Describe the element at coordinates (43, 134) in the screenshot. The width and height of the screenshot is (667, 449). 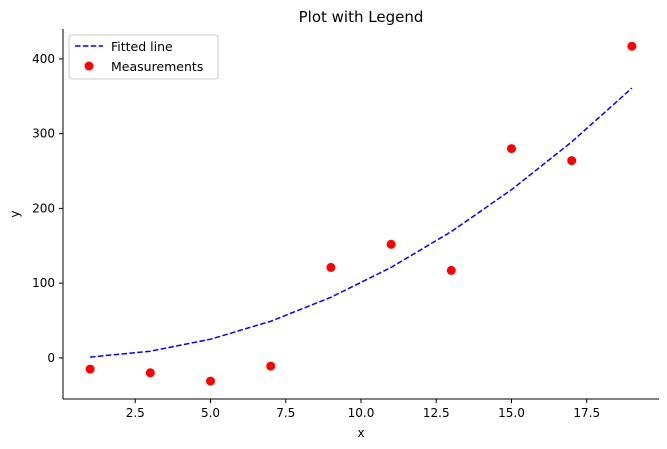
I see `y-tick-label: 300` at that location.